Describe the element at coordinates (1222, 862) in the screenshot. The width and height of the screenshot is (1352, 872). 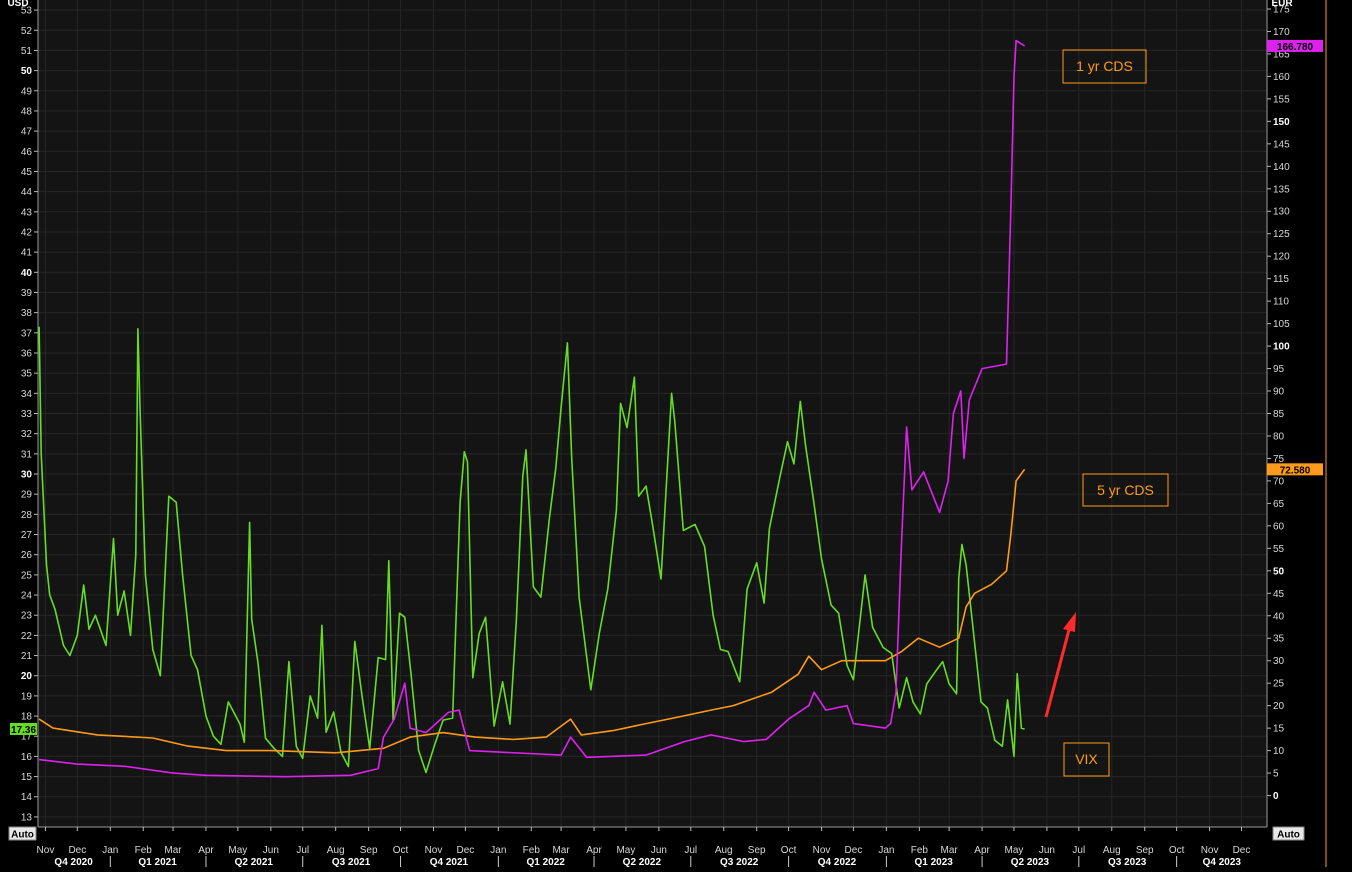
I see `quarter-label: Q4 2023` at that location.